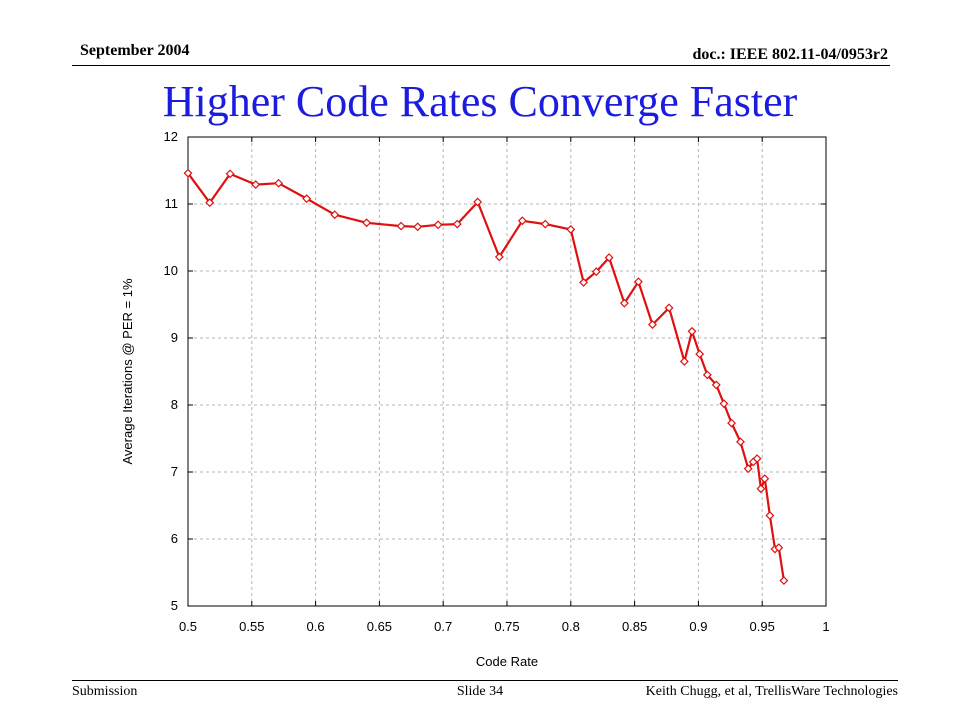 This screenshot has height=720, width=960. What do you see at coordinates (634, 626) in the screenshot?
I see `x-tick-label: 0.85` at bounding box center [634, 626].